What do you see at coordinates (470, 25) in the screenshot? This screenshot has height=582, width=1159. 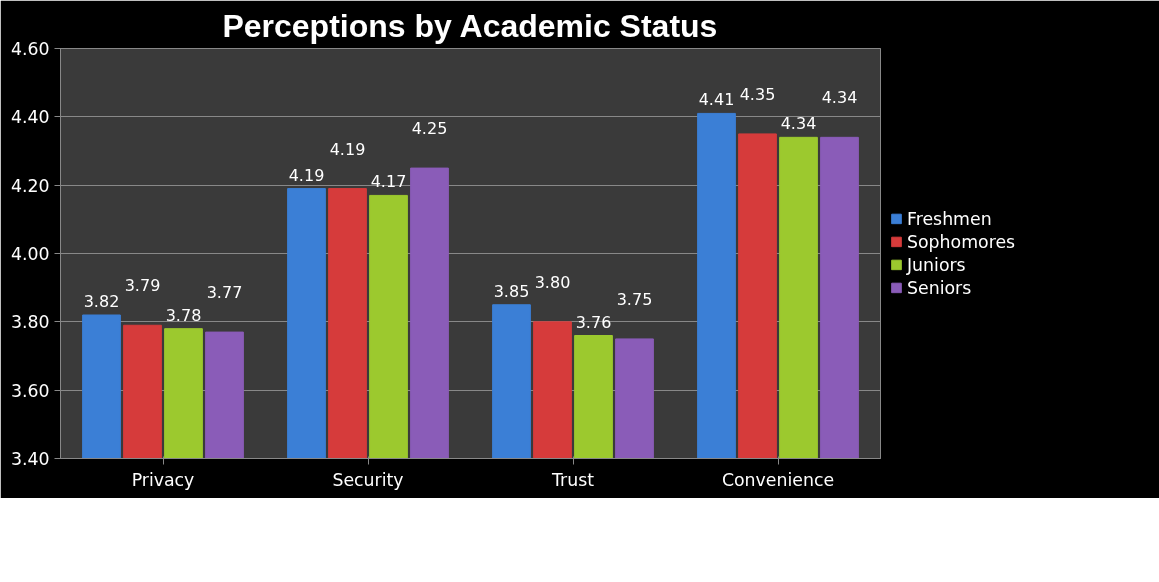 I see `chart-title: Perceptions by Academic Status` at bounding box center [470, 25].